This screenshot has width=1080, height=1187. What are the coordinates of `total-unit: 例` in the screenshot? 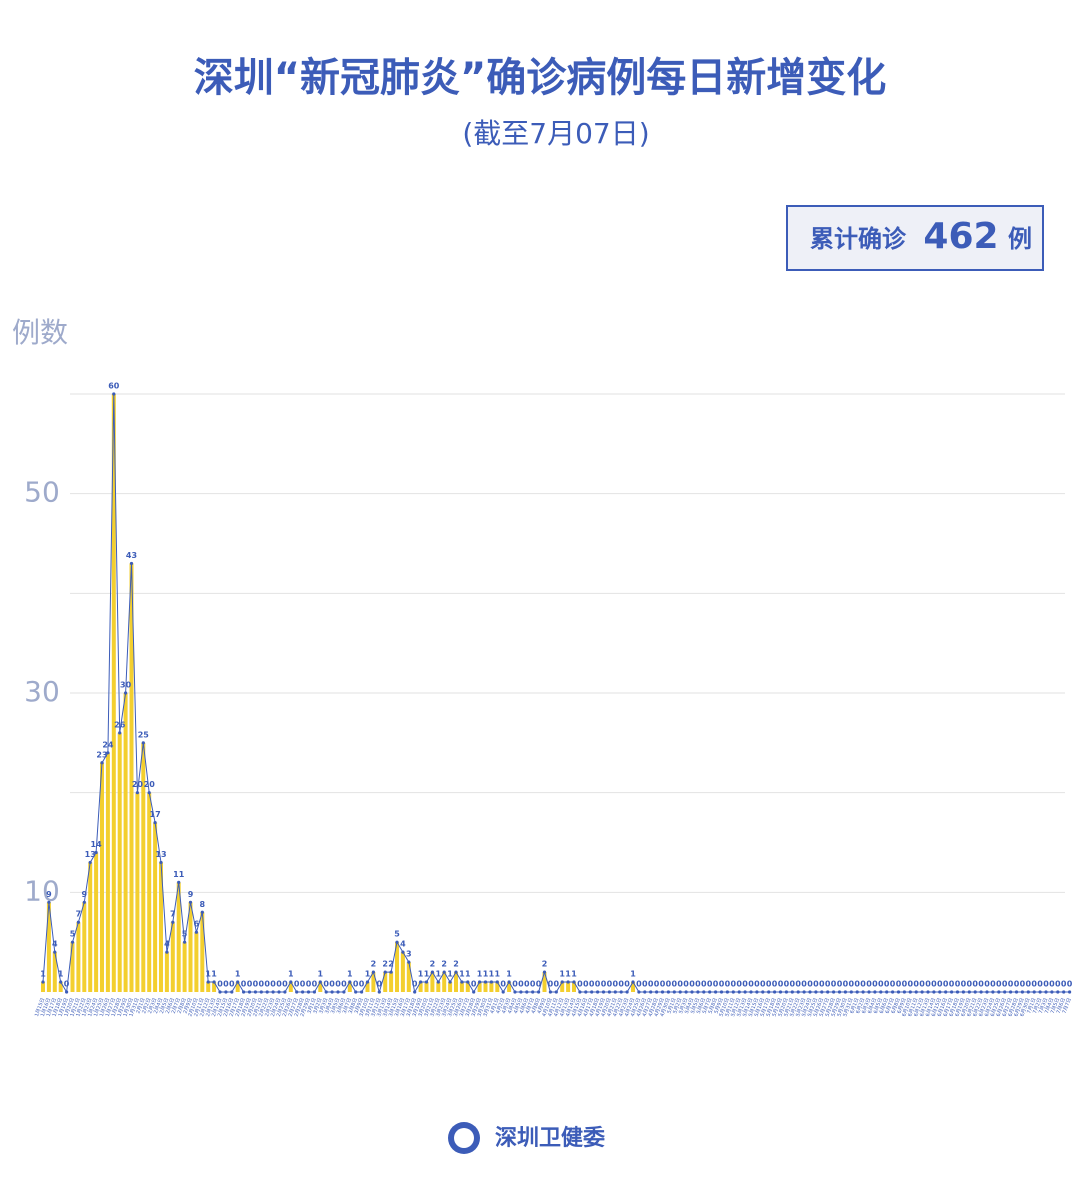 It's located at (1020, 239).